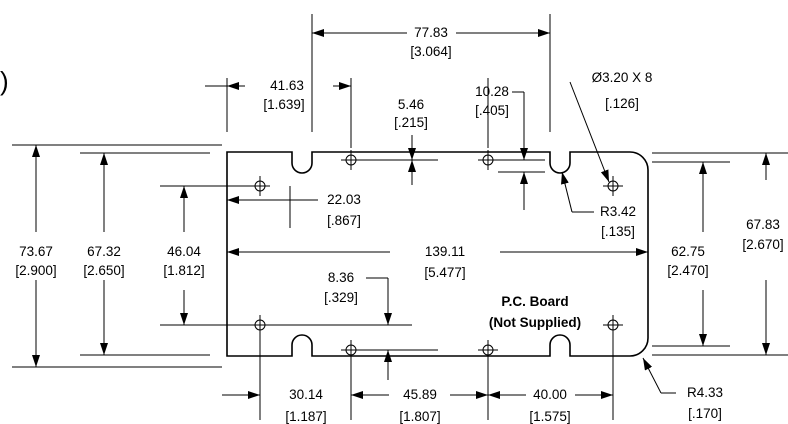 This screenshot has height=424, width=788. What do you see at coordinates (705, 413) in the screenshot?
I see `dim-r4-33-in: [.170]` at bounding box center [705, 413].